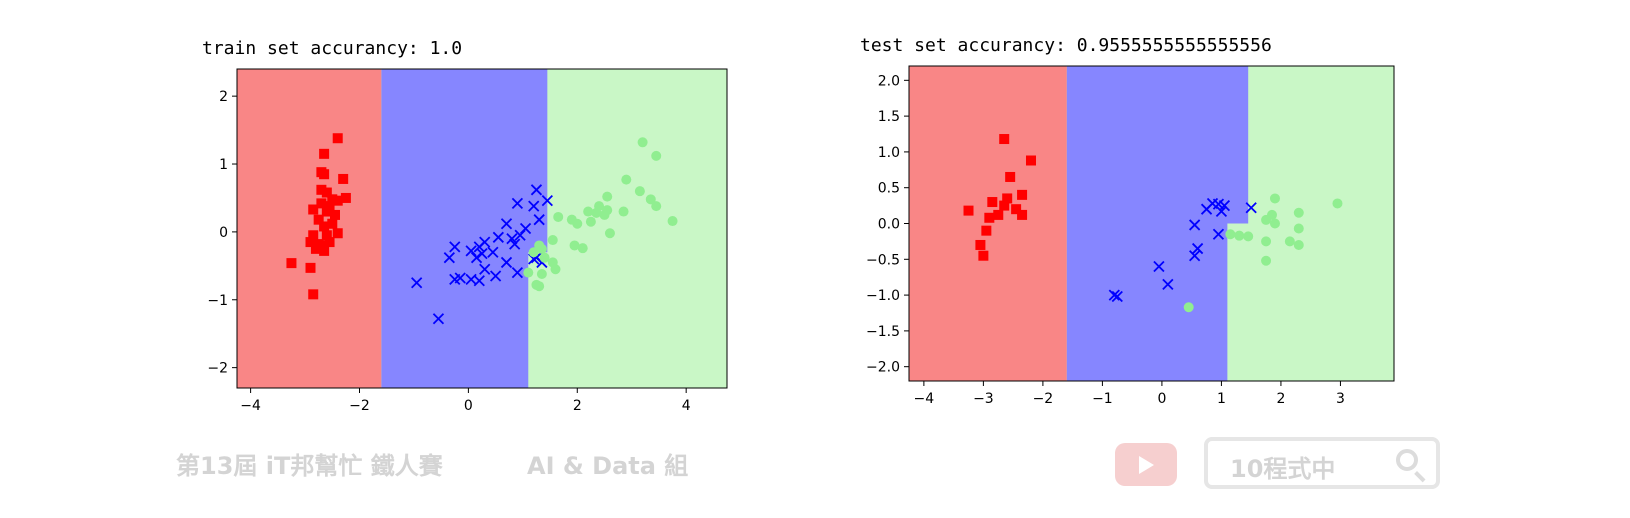 The height and width of the screenshot is (518, 1630). What do you see at coordinates (889, 81) in the screenshot?
I see `y-tick-label: 2.0` at bounding box center [889, 81].